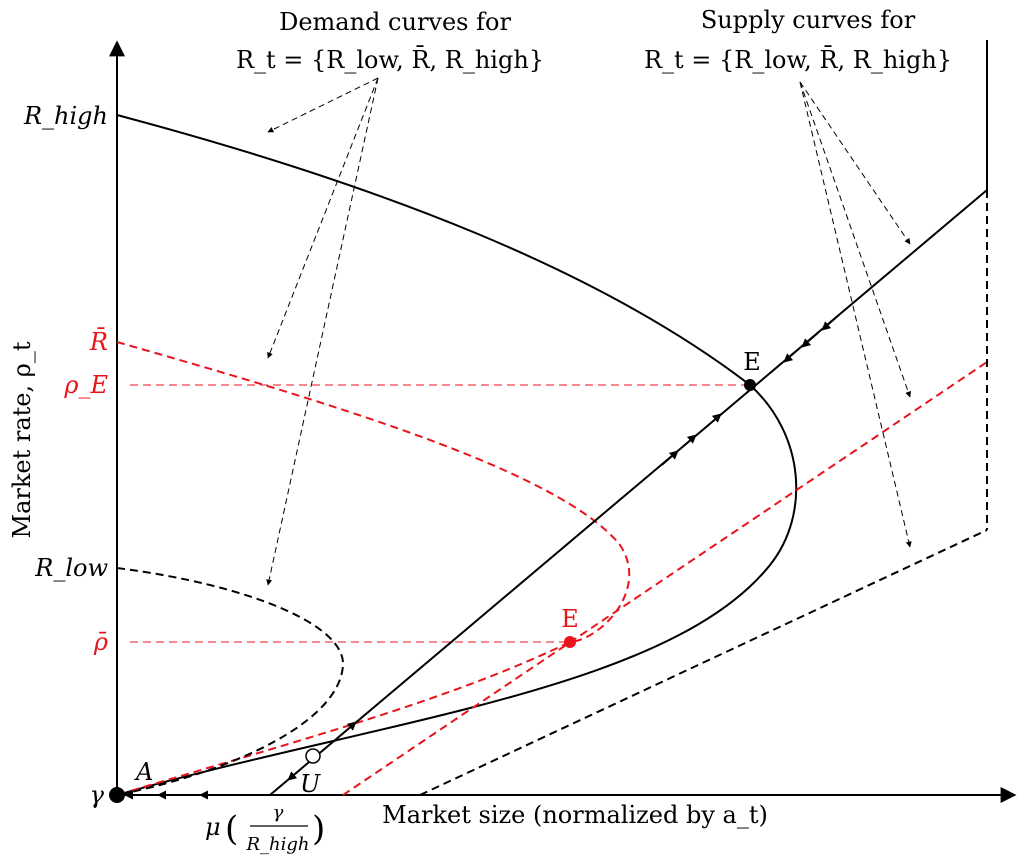  What do you see at coordinates (277, 844) in the screenshot?
I see `x-tick-r-high: R_high` at bounding box center [277, 844].